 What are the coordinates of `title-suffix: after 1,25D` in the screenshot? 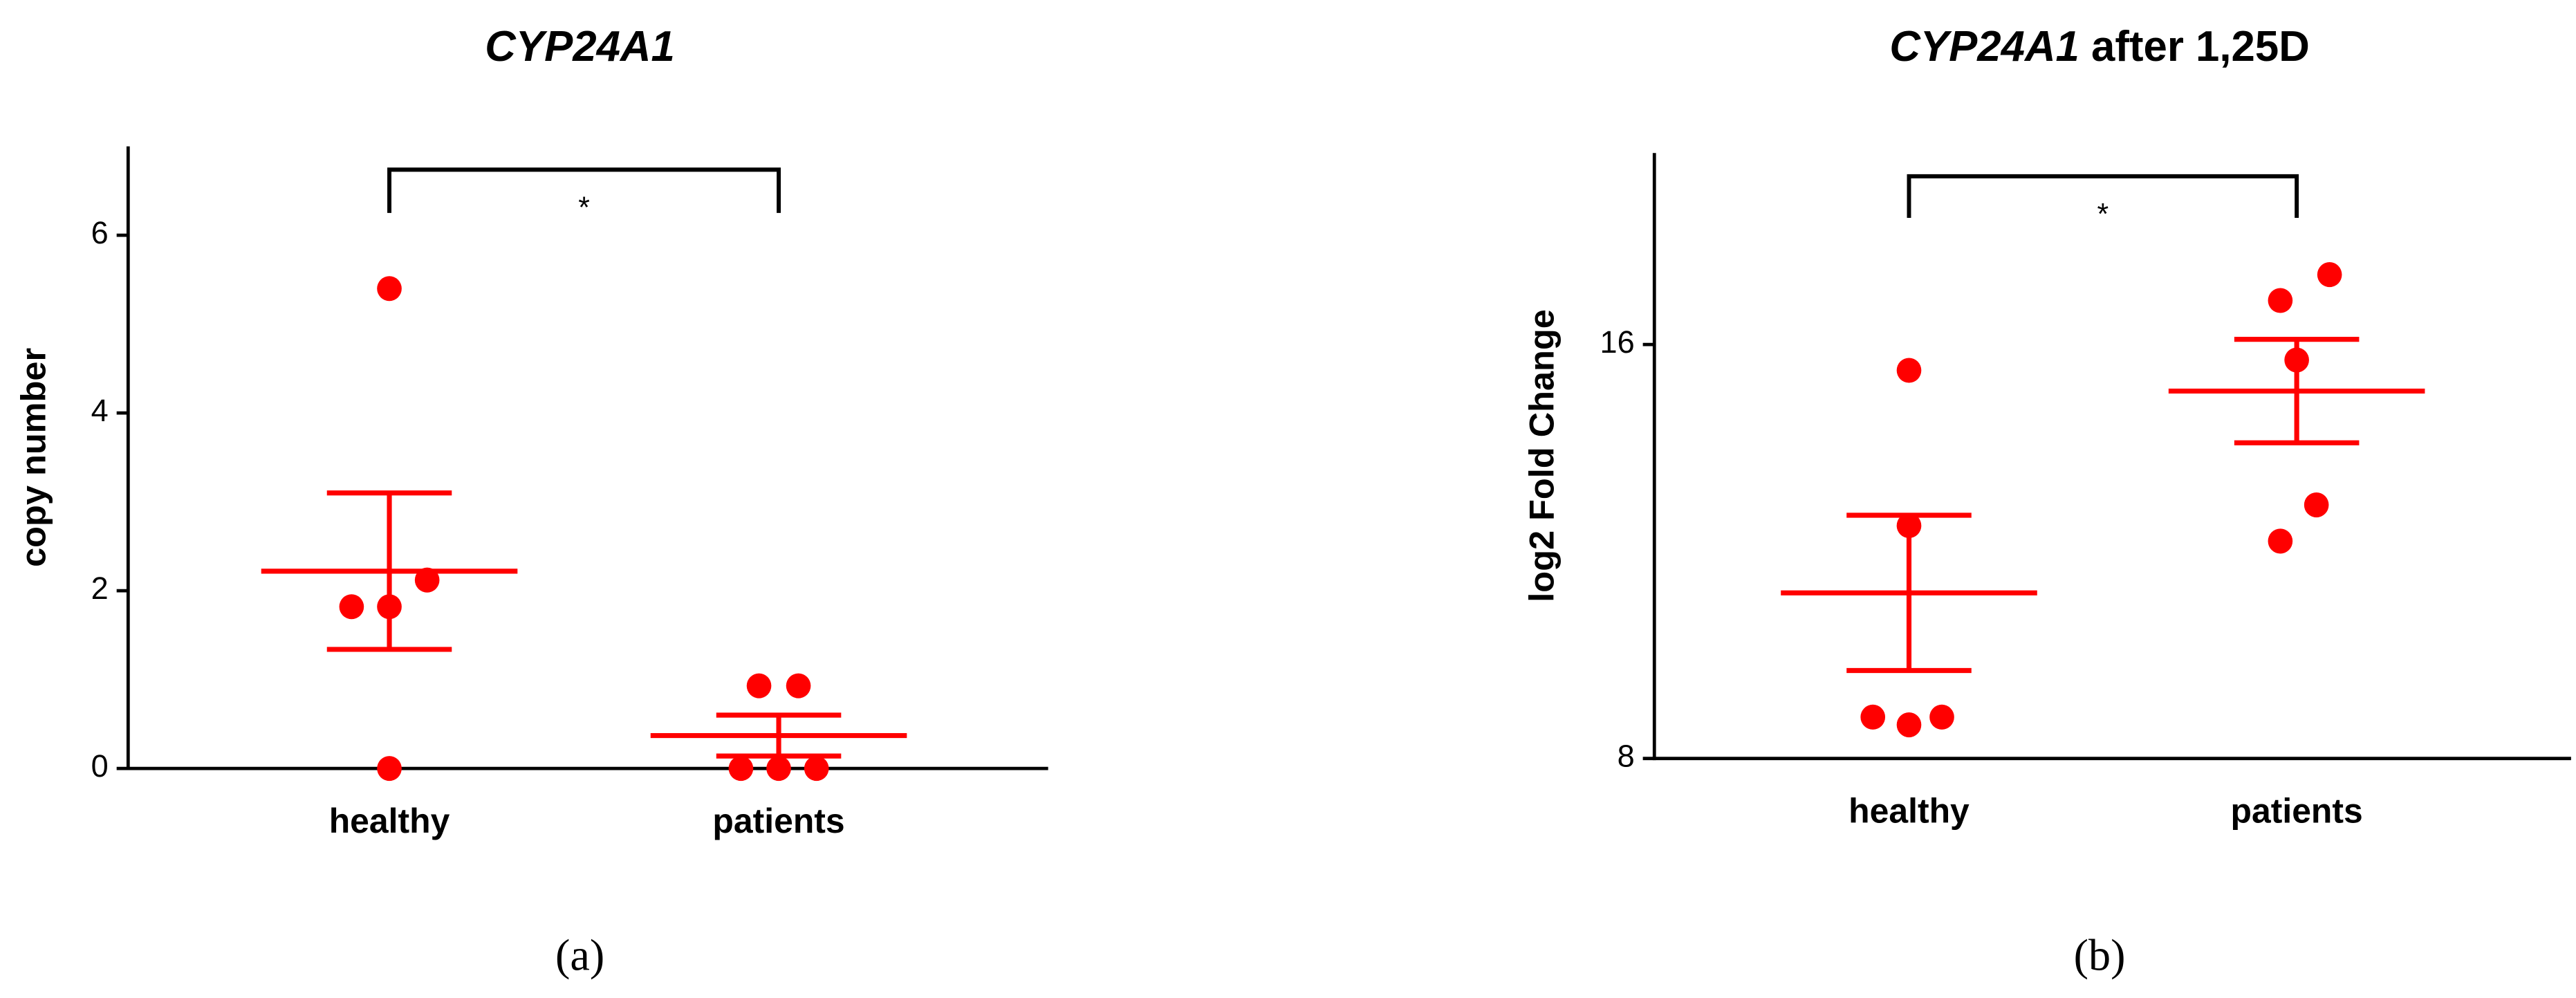 It's located at (2200, 47).